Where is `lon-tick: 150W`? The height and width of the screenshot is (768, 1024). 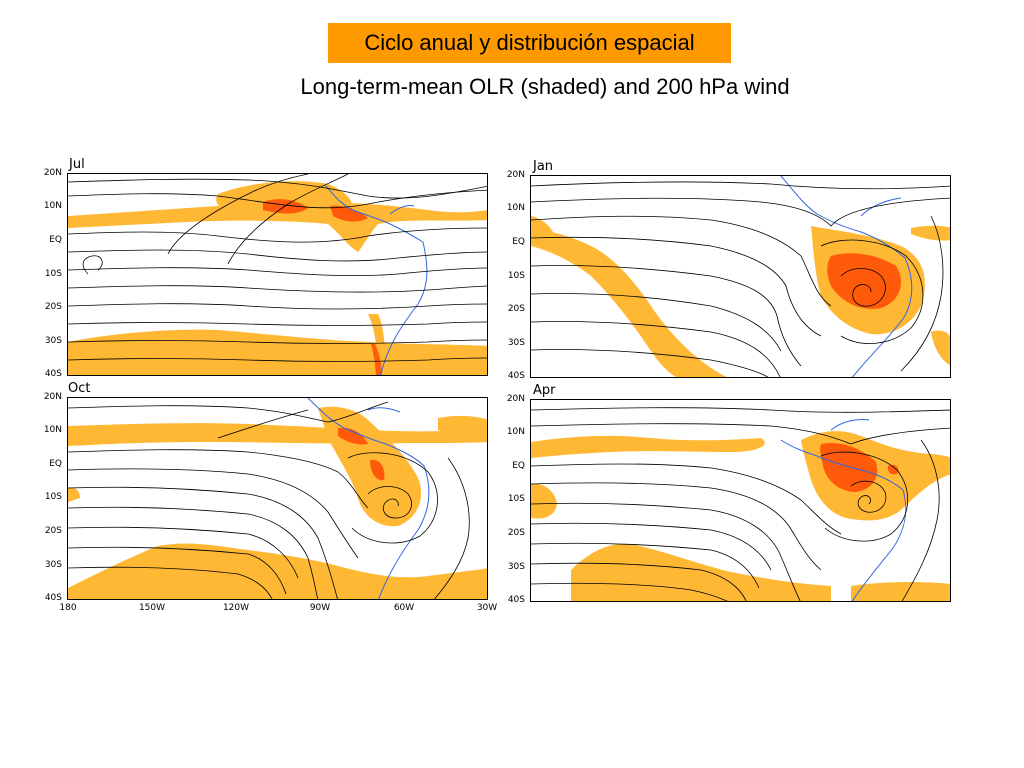 lon-tick: 150W is located at coordinates (152, 608).